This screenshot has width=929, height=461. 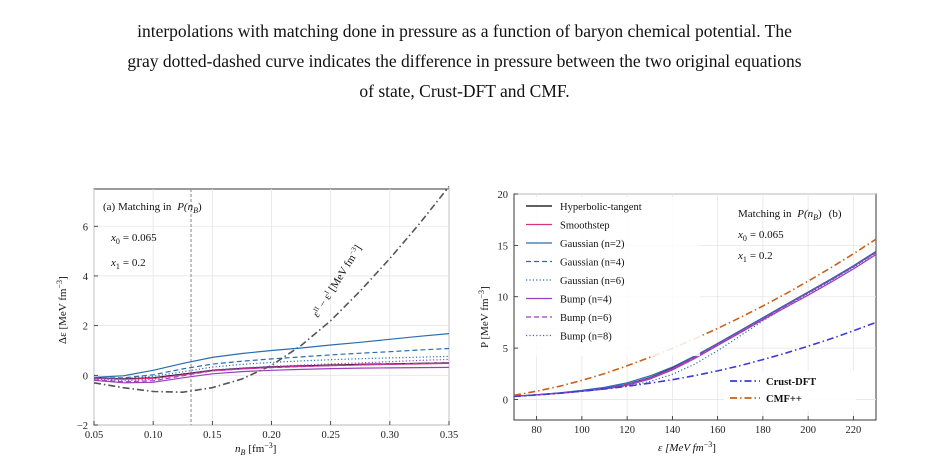 I want to click on legend-label-hyperbolic-tangent: Hyperbolic-tangent, so click(x=601, y=207).